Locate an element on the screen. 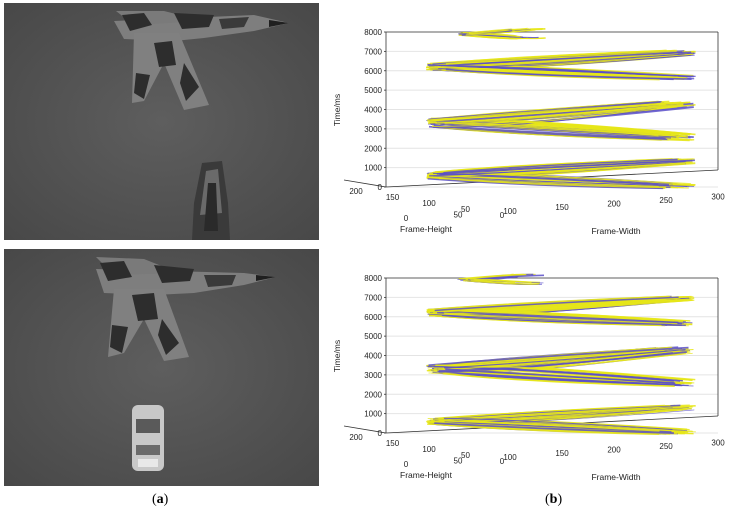 Image resolution: width=732 pixels, height=514 pixels. vertical-object-image is located at coordinates (211, 200).